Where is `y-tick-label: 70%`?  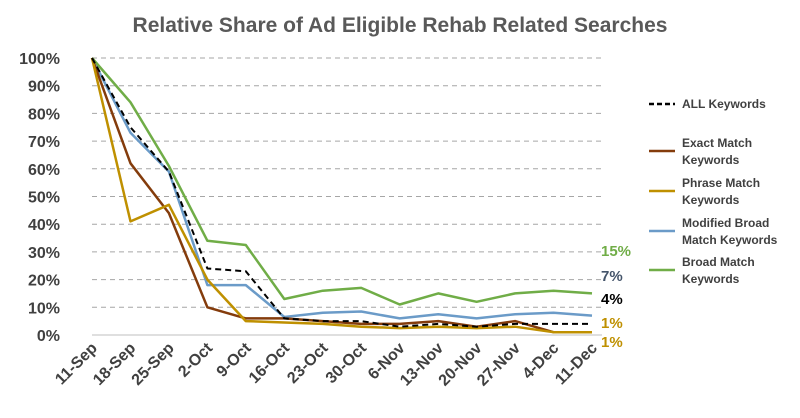
y-tick-label: 70% is located at coordinates (44, 142).